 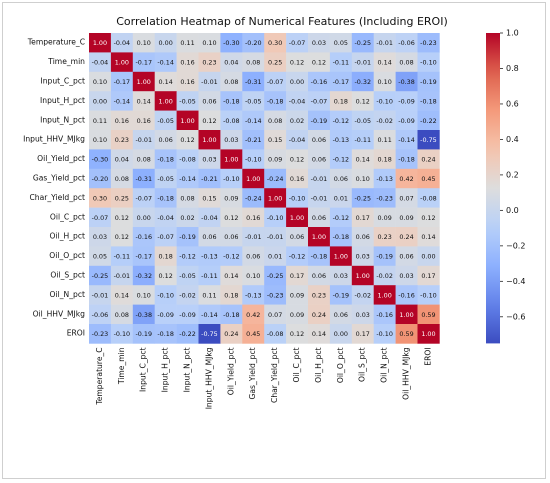 I want to click on colorbar: 1.0 0.8 0.6 0.4 0.2 0.0 −0.2 −0.4 −0.6, so click(x=505, y=186).